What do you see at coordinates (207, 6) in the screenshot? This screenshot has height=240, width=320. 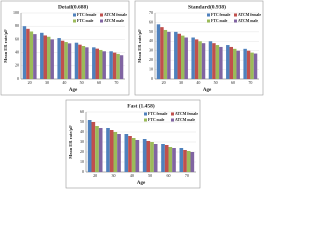 I see `chart-title: Standard(0.938)` at bounding box center [207, 6].